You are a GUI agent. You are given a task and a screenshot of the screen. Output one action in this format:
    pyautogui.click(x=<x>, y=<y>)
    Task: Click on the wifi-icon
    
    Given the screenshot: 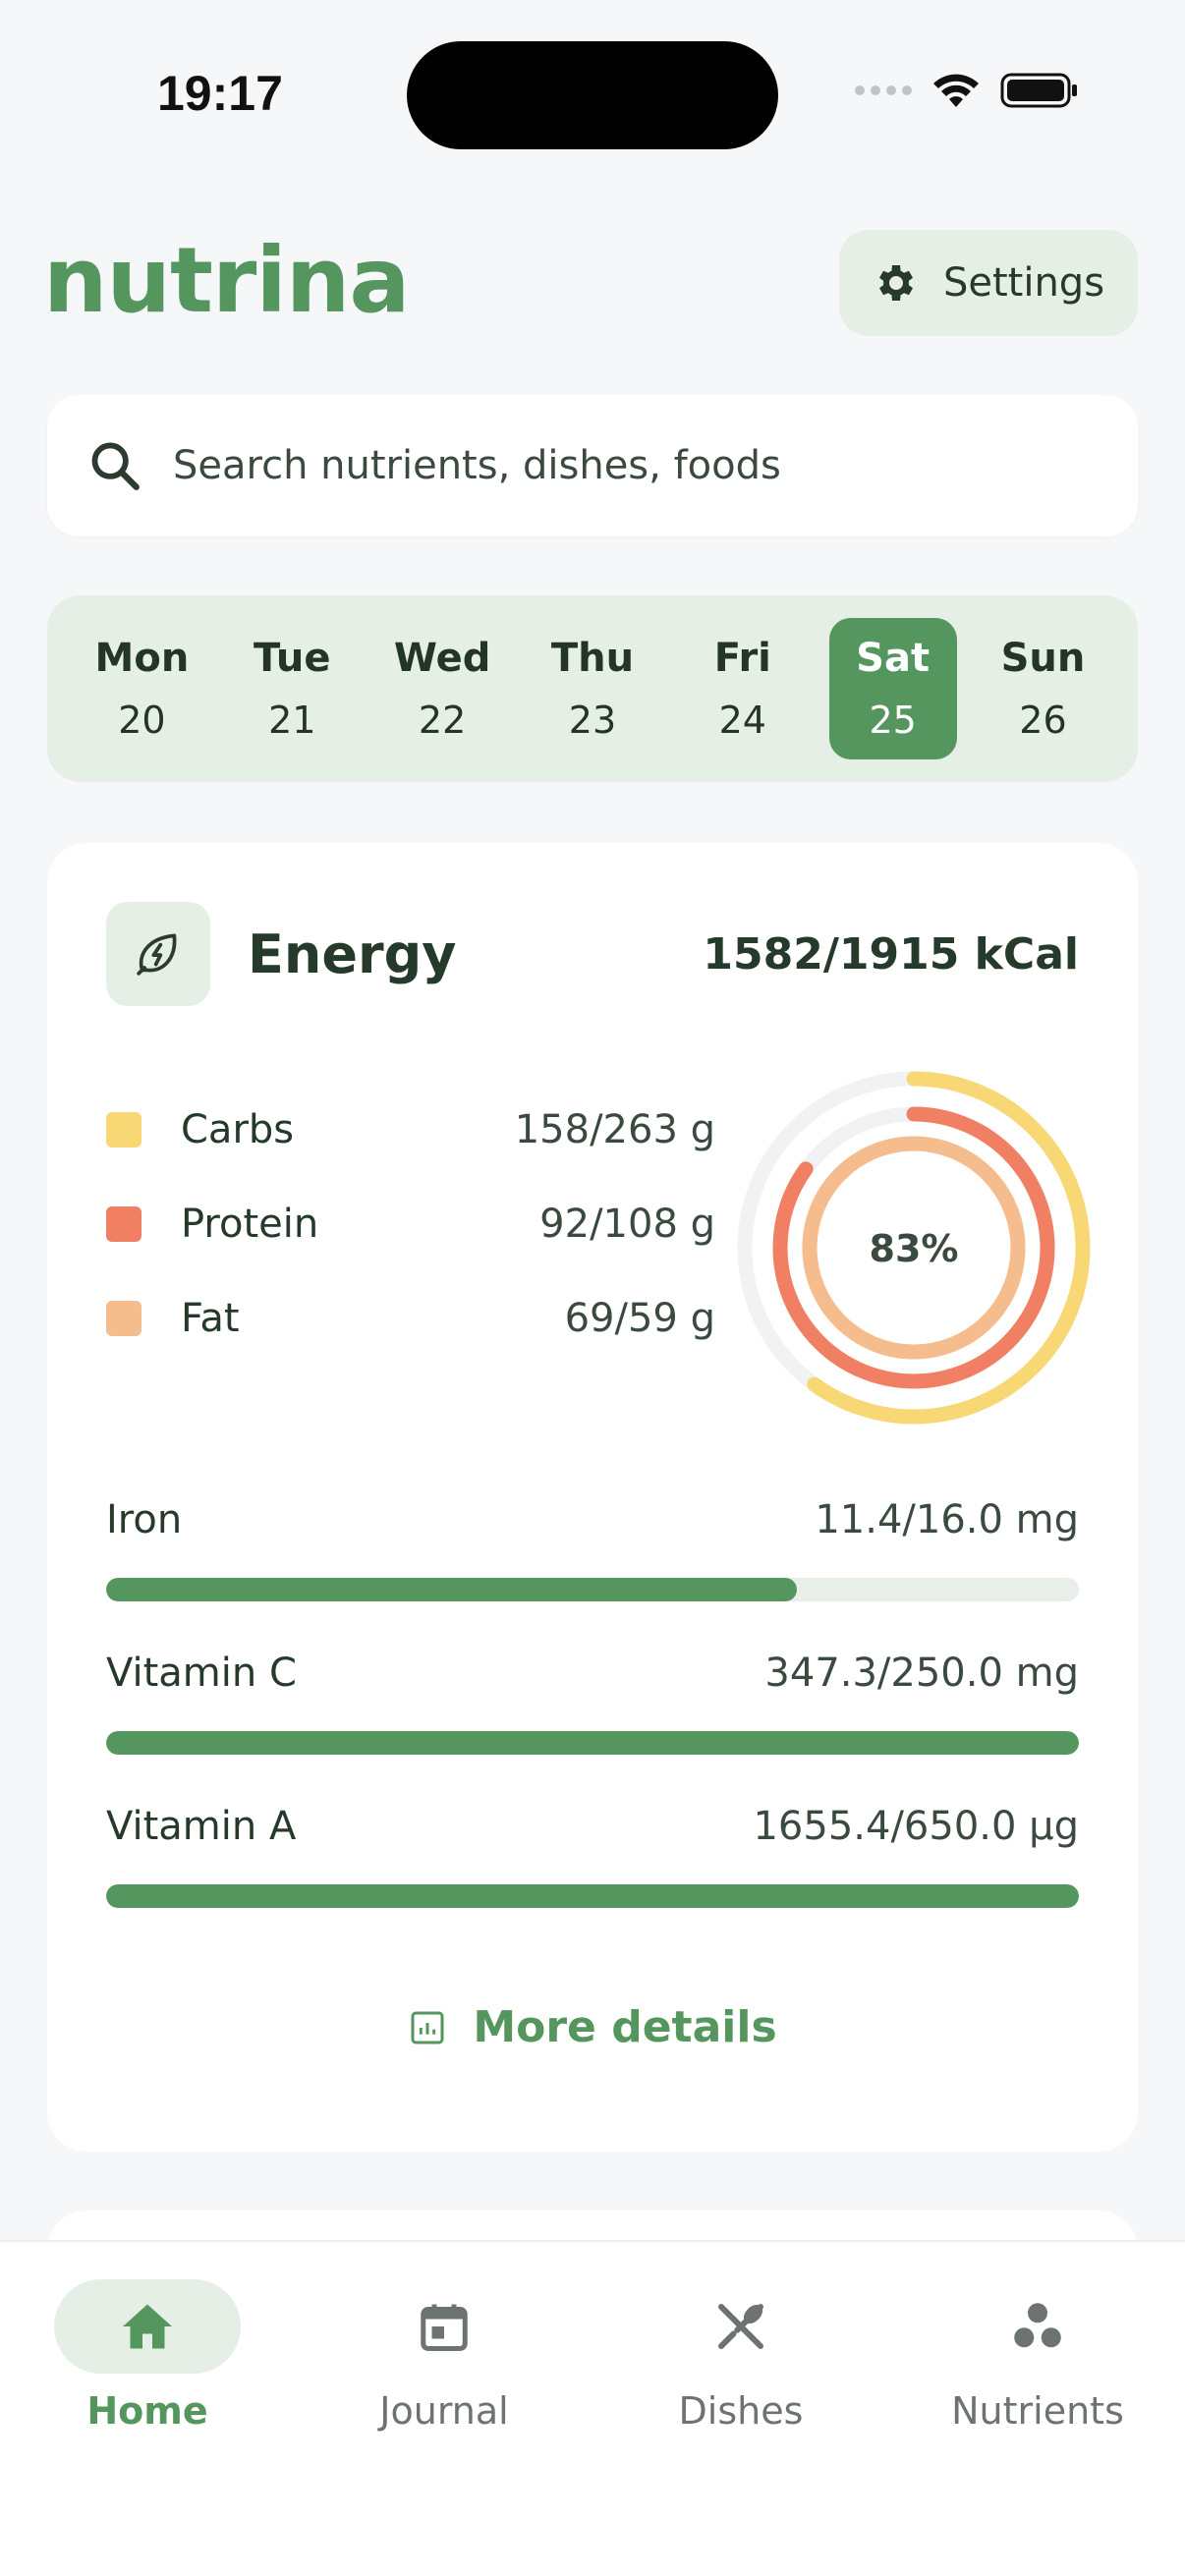 What is the action you would take?
    pyautogui.click(x=956, y=90)
    